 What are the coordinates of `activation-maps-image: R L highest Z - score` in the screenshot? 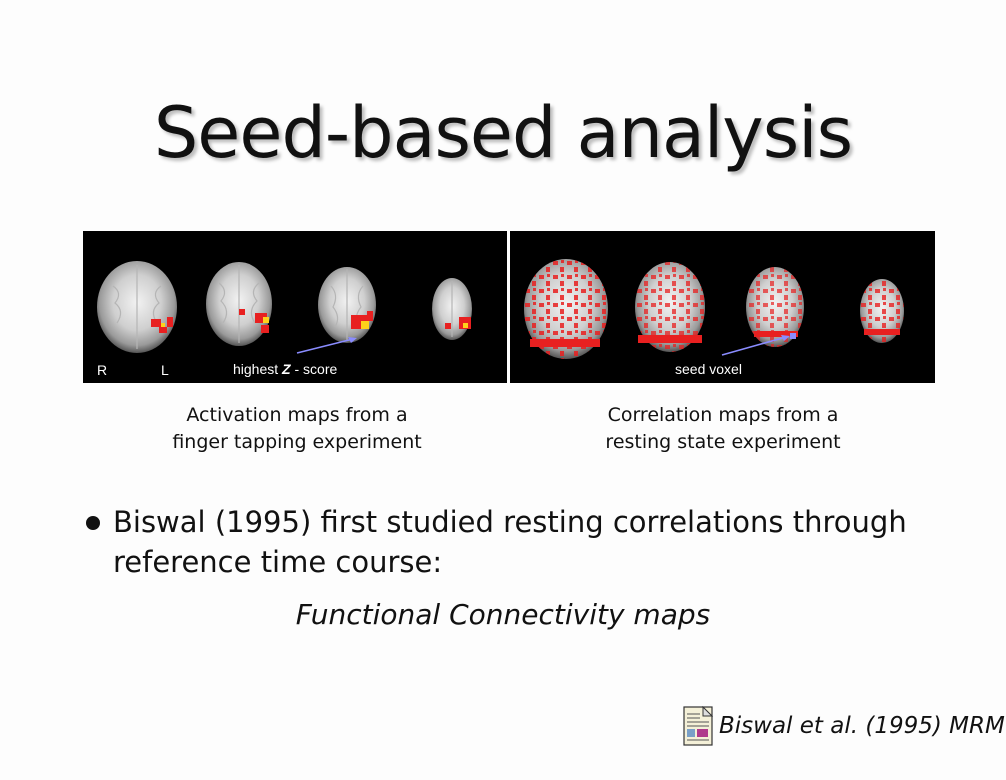 It's located at (295, 307).